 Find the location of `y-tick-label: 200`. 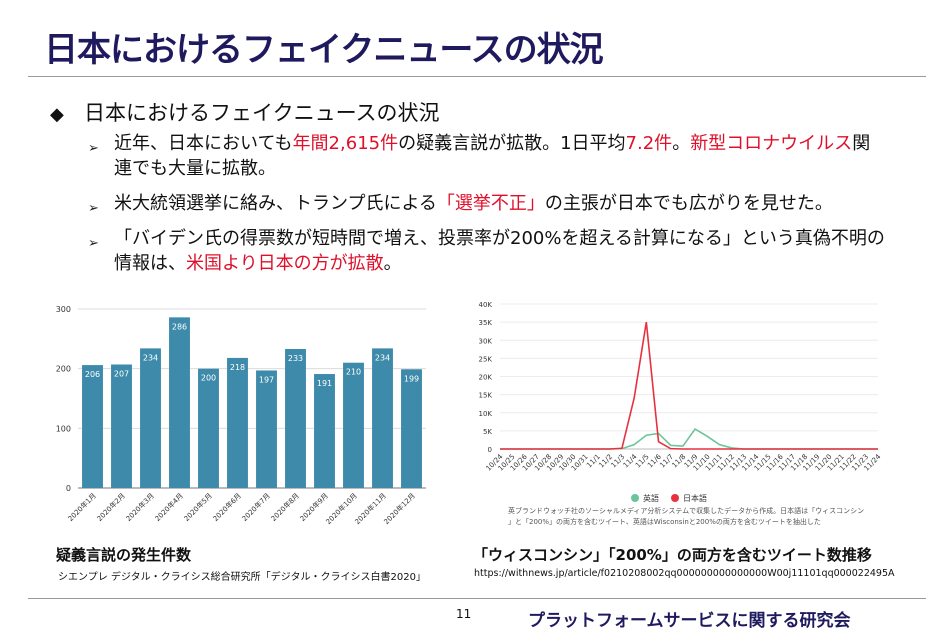

y-tick-label: 200 is located at coordinates (63, 369).